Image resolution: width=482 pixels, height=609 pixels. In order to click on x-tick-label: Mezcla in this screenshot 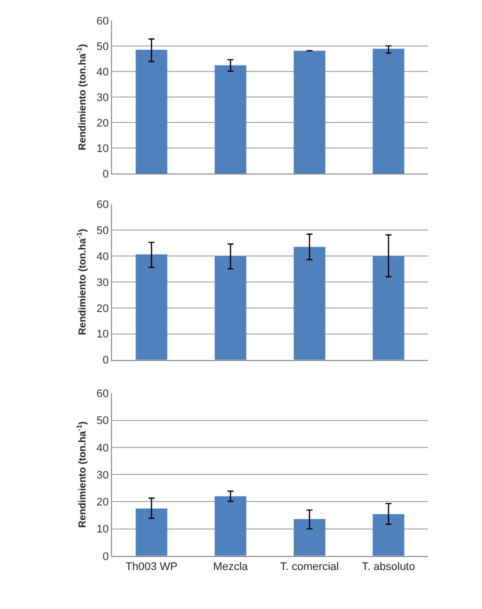, I will do `click(231, 567)`.